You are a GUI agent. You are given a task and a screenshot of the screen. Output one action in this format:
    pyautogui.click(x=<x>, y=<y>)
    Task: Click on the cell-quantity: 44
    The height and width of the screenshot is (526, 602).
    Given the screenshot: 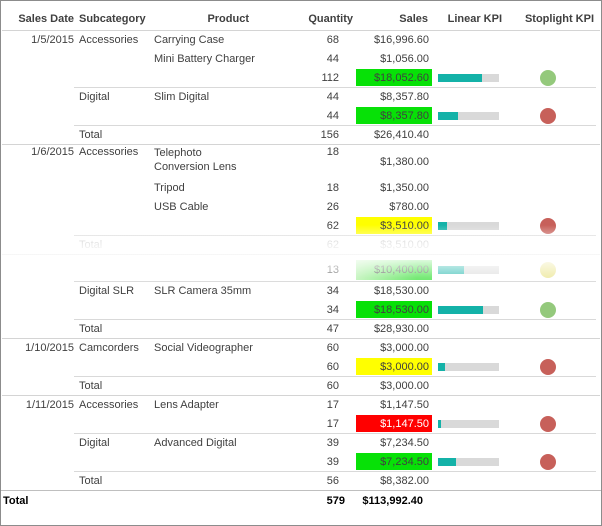 What is the action you would take?
    pyautogui.click(x=332, y=58)
    